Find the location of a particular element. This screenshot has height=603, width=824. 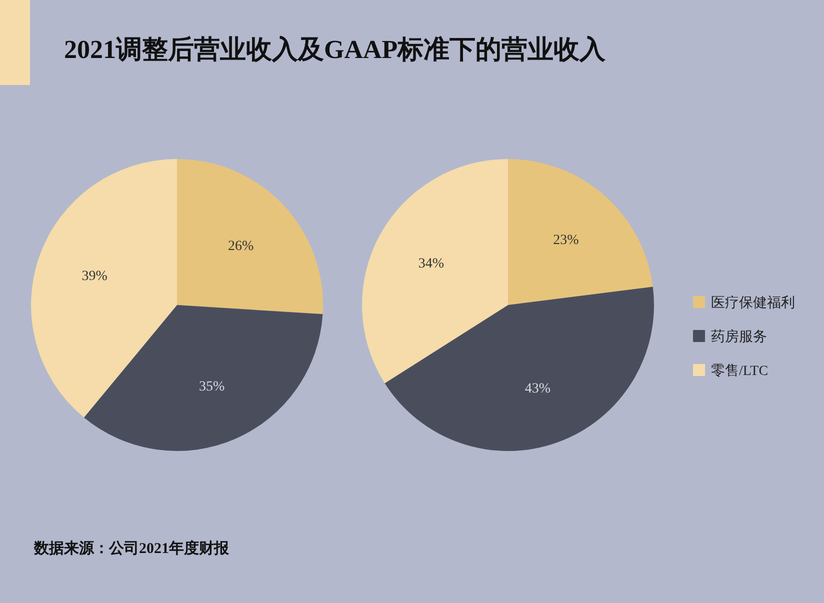

chart-title: 2021调整后营业收入及GAAP标准下的营业收入 is located at coordinates (335, 49).